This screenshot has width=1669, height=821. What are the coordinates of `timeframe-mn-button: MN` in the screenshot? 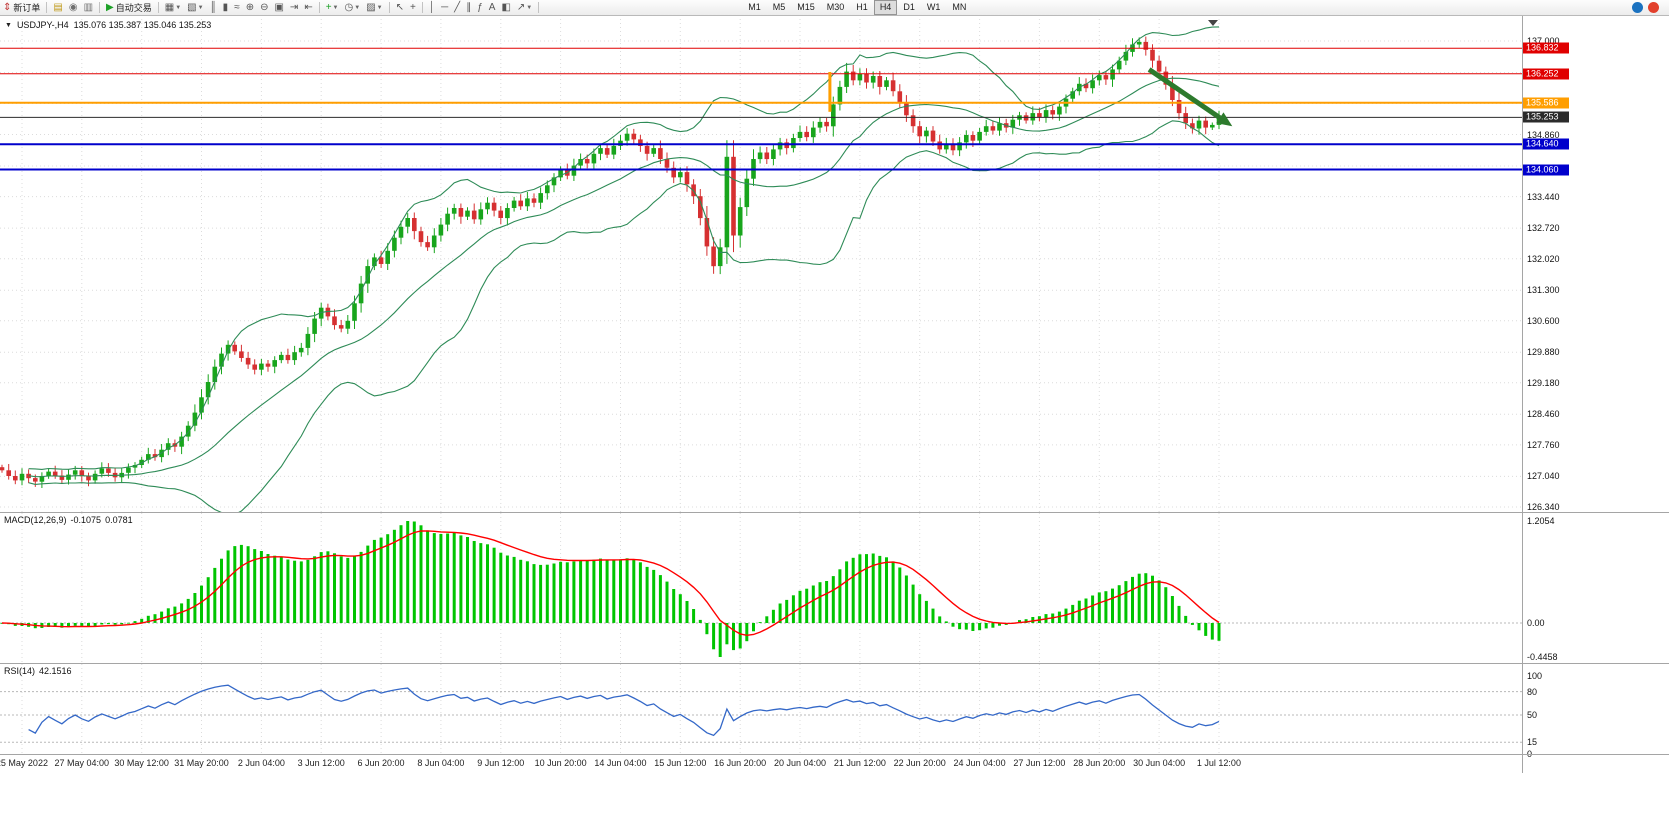 It's located at (959, 7).